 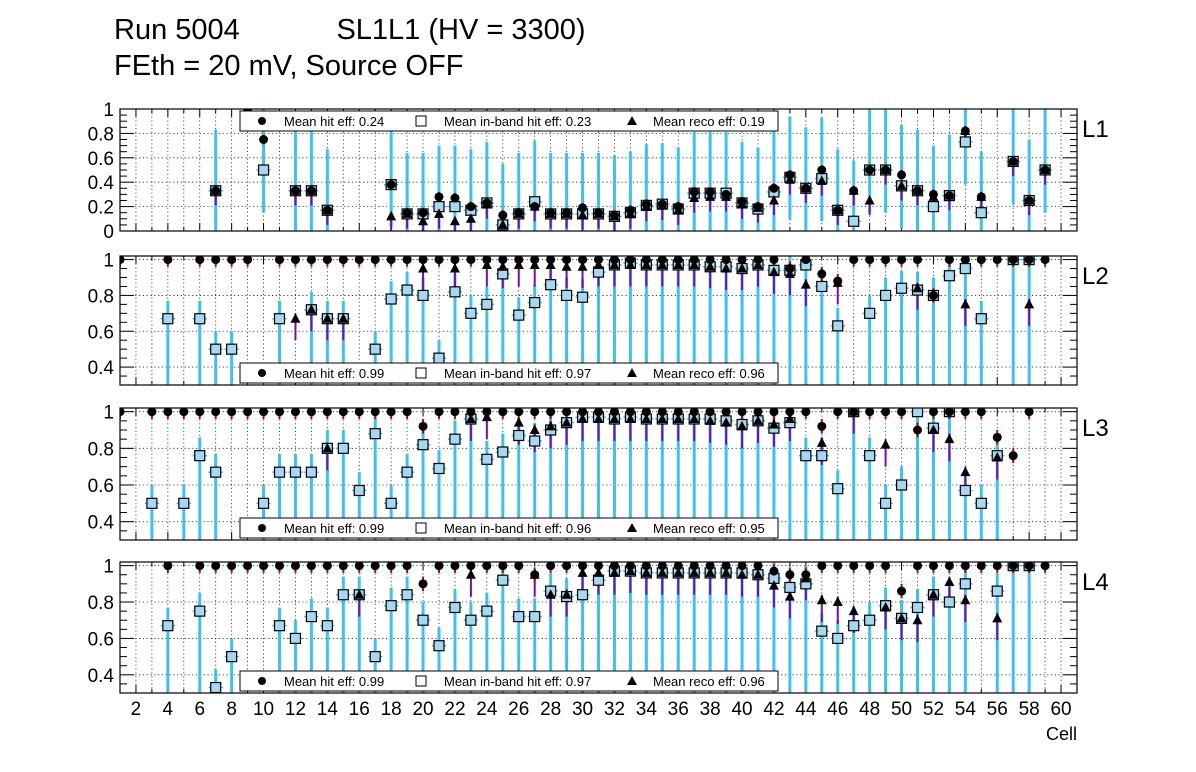 I want to click on legend-inband-label: Mean in-band hit eff: 0.97, so click(x=517, y=373).